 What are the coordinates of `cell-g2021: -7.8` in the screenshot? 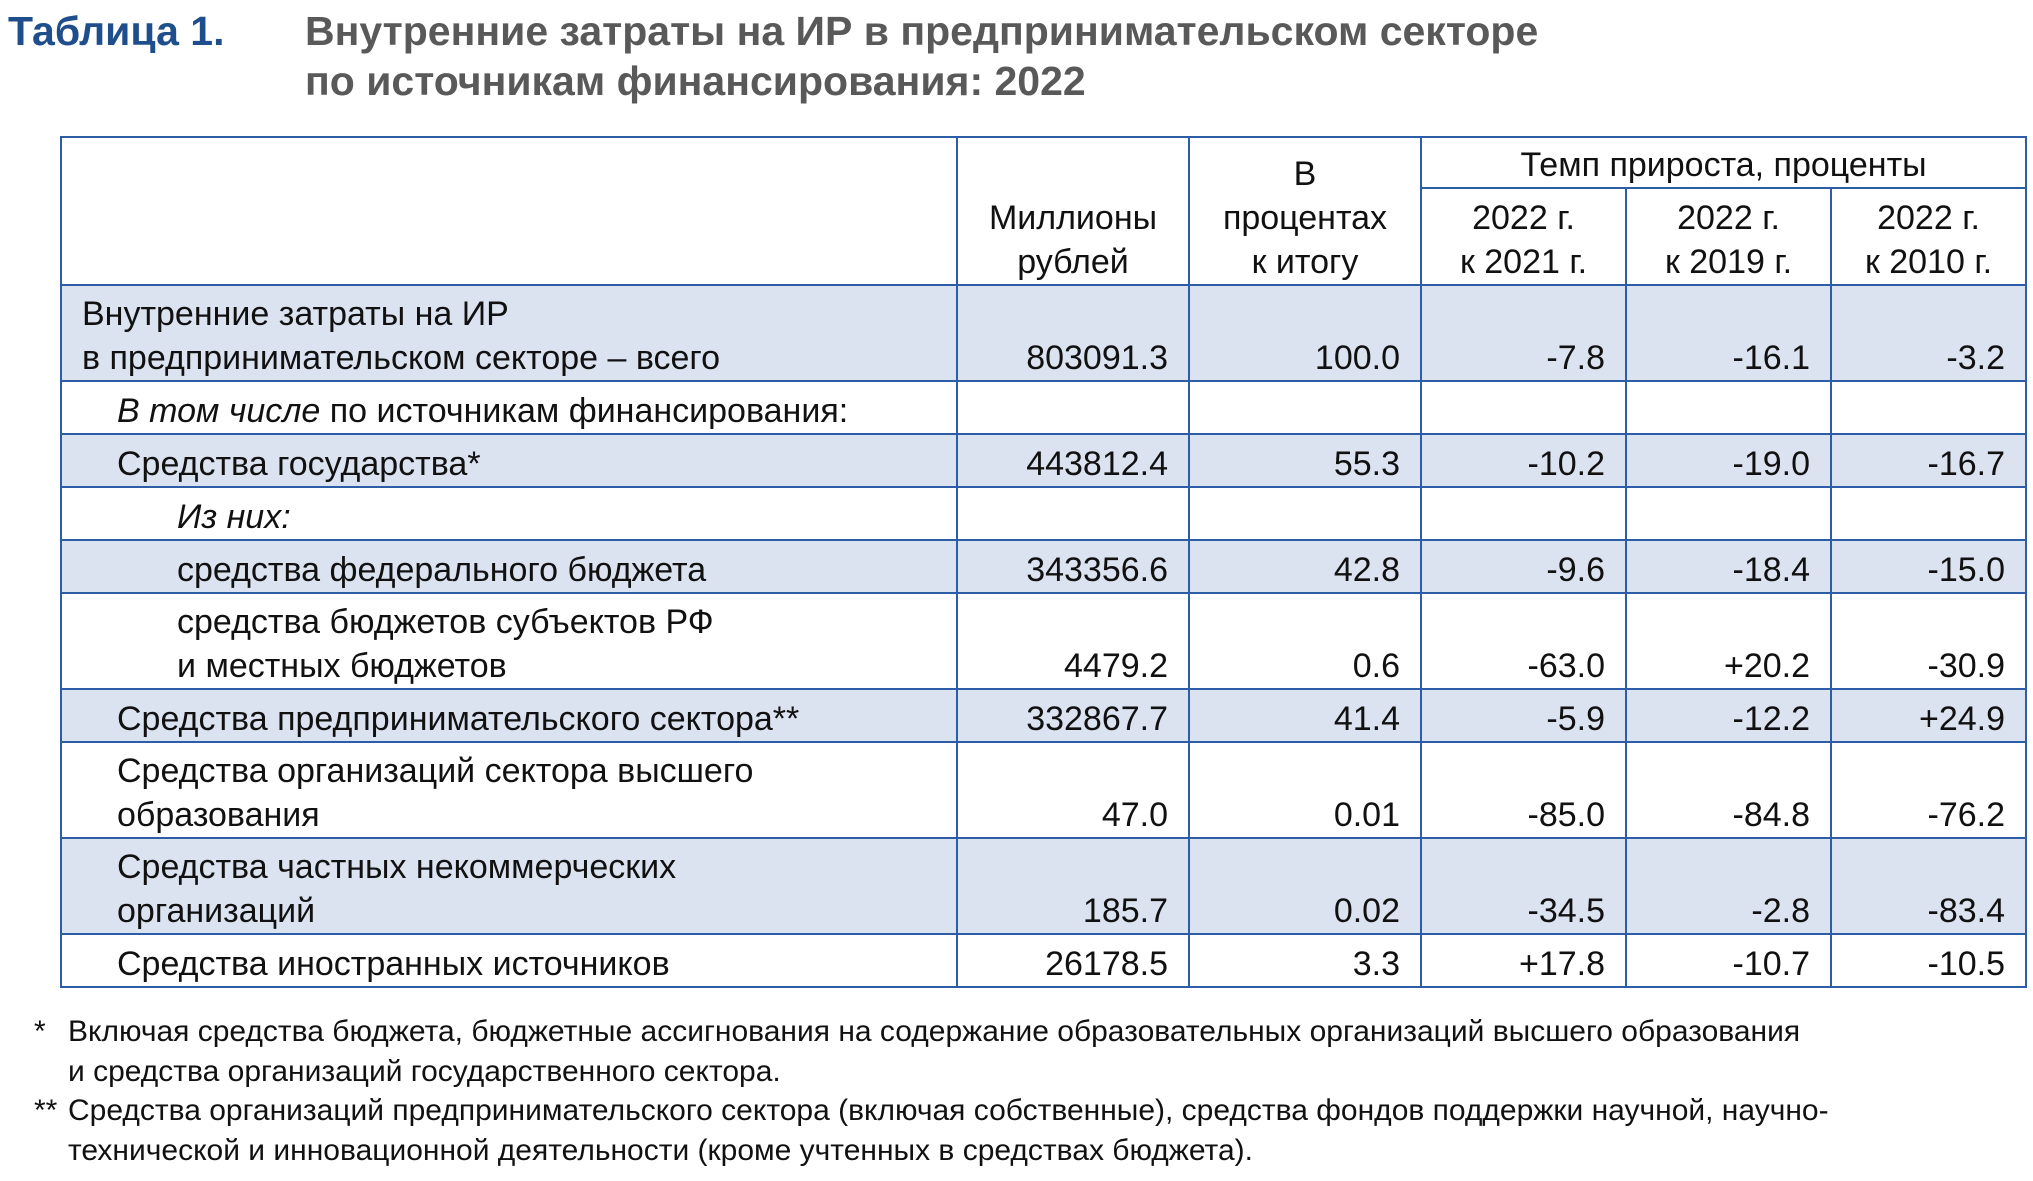 It's located at (1523, 333).